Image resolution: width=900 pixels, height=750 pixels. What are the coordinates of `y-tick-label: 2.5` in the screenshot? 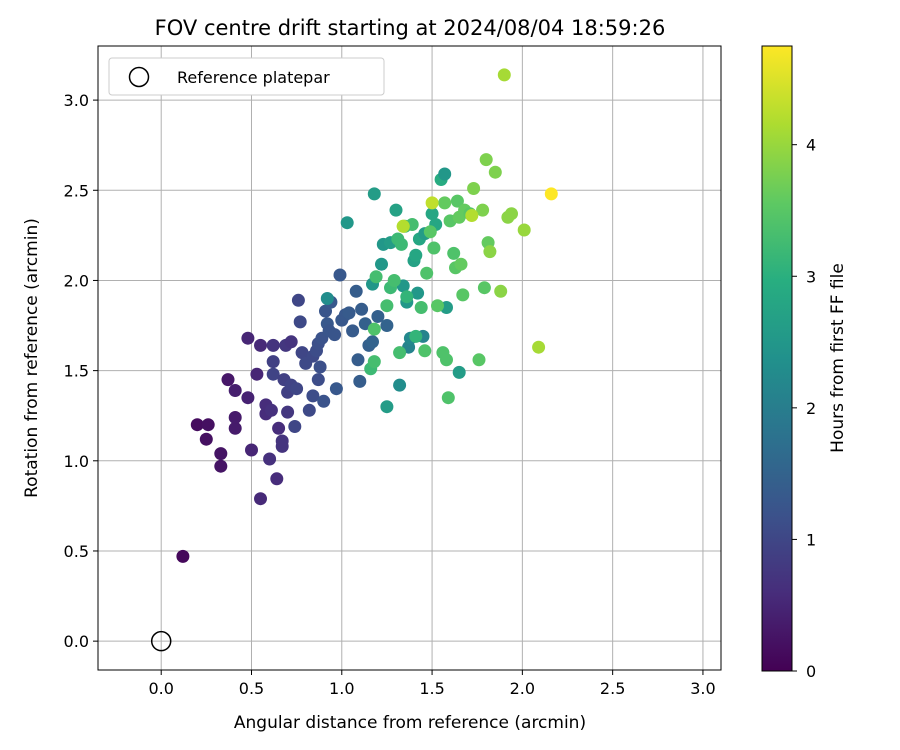 It's located at (76, 190).